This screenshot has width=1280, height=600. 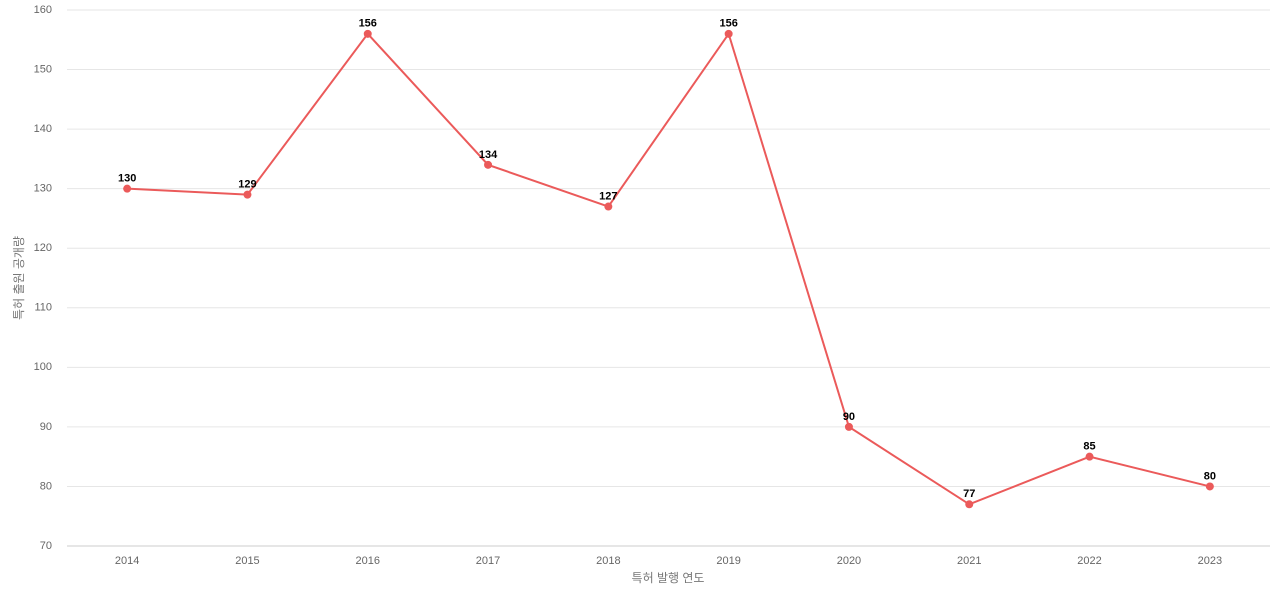 What do you see at coordinates (46, 486) in the screenshot?
I see `y-tick-label: 80` at bounding box center [46, 486].